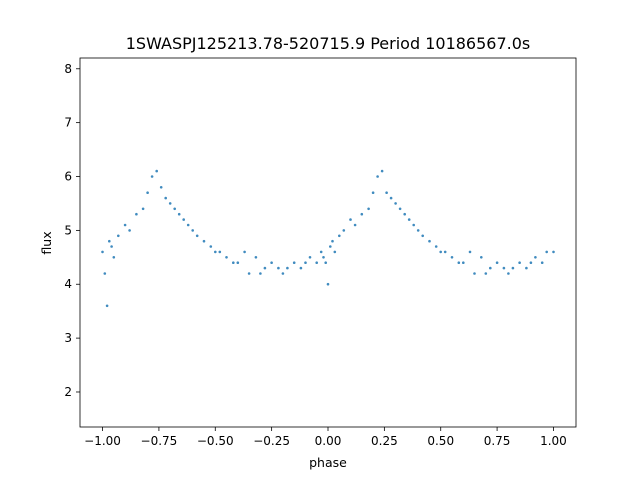  Describe the element at coordinates (271, 441) in the screenshot. I see `x-tick-label: −0.25` at that location.